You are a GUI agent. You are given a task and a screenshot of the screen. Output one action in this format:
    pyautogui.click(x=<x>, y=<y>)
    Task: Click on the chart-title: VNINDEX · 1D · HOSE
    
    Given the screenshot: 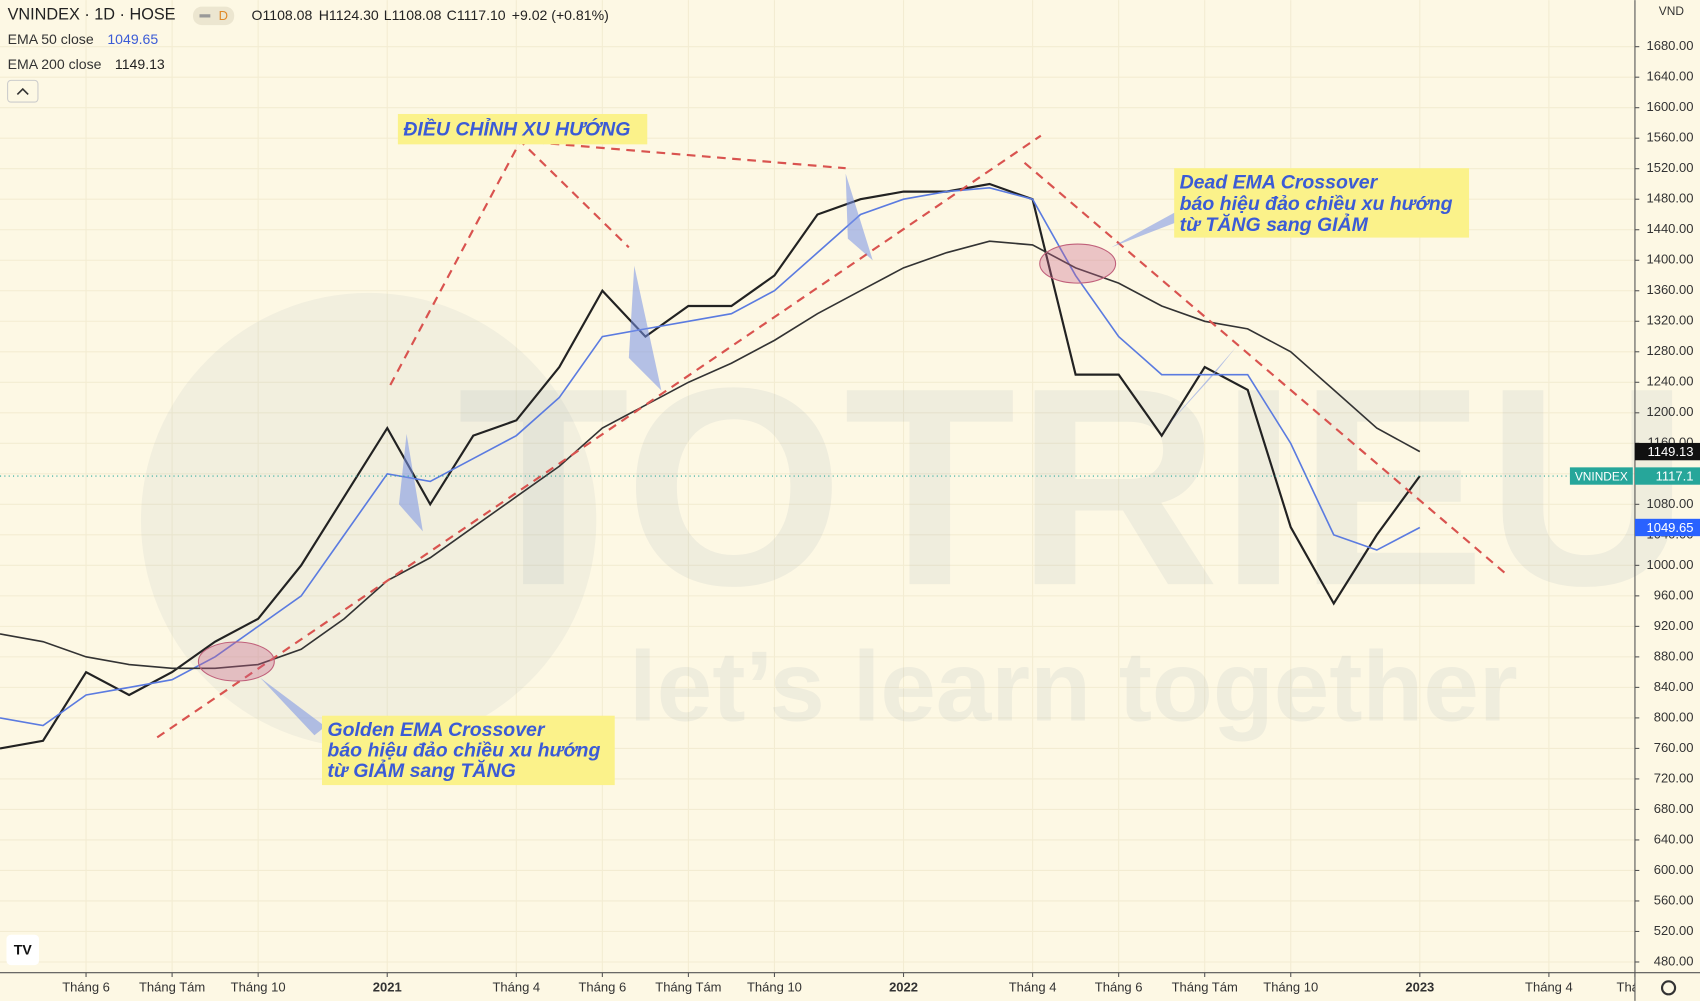 What is the action you would take?
    pyautogui.click(x=92, y=15)
    